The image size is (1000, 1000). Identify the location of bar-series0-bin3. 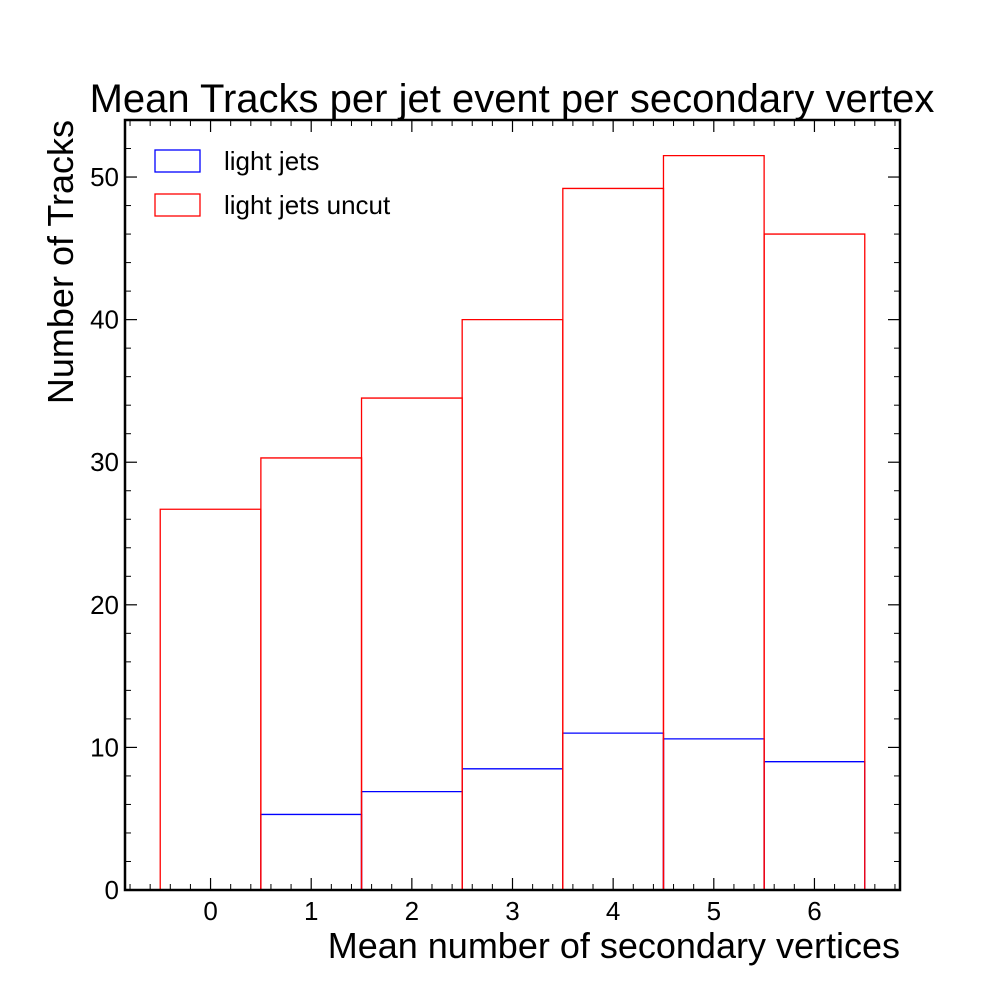
(512, 829).